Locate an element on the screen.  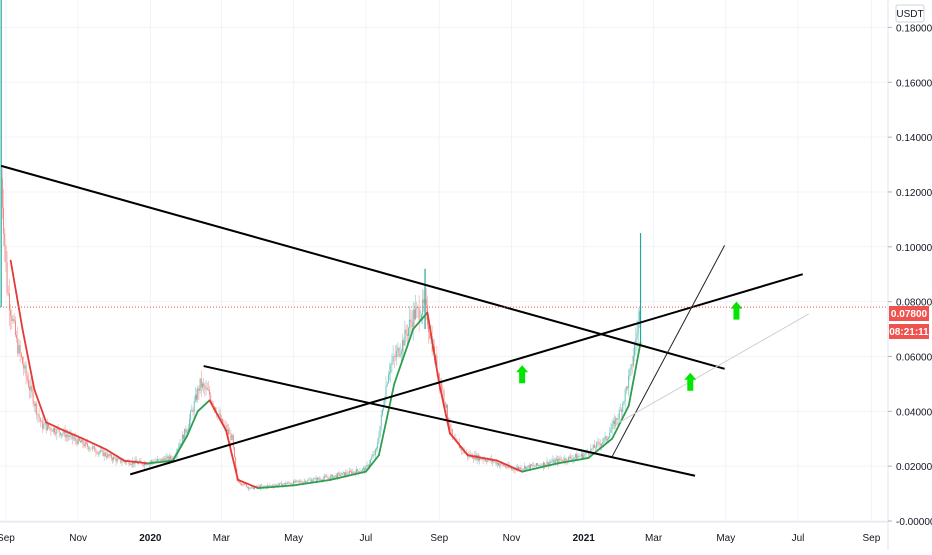
x-tick-label: 2021 is located at coordinates (584, 538).